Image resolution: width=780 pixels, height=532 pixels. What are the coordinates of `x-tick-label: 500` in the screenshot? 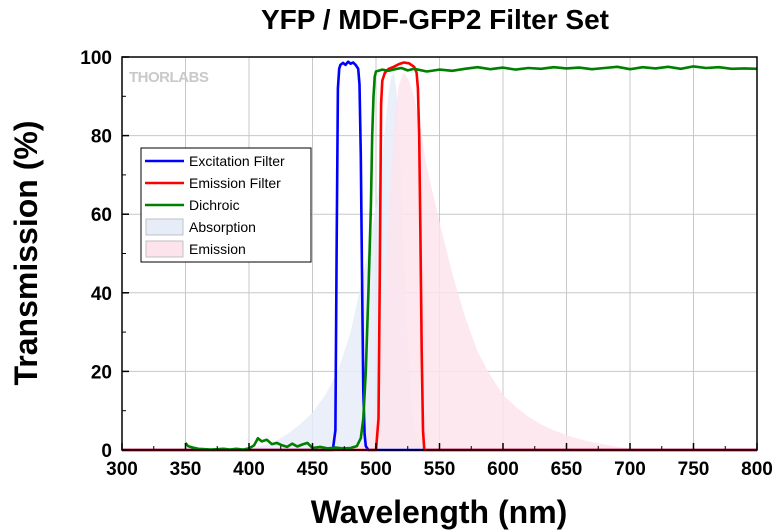 It's located at (376, 469).